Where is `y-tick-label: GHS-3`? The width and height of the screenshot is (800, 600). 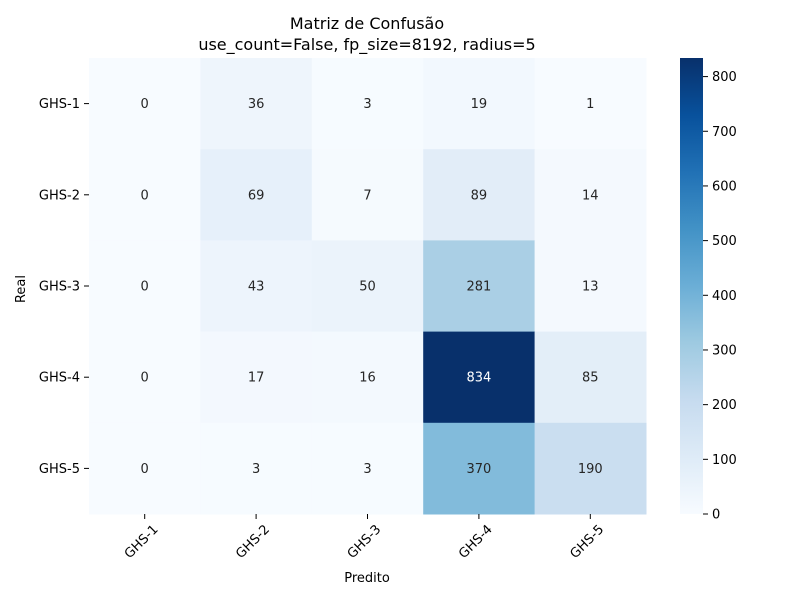 y-tick-label: GHS-3 is located at coordinates (59, 287).